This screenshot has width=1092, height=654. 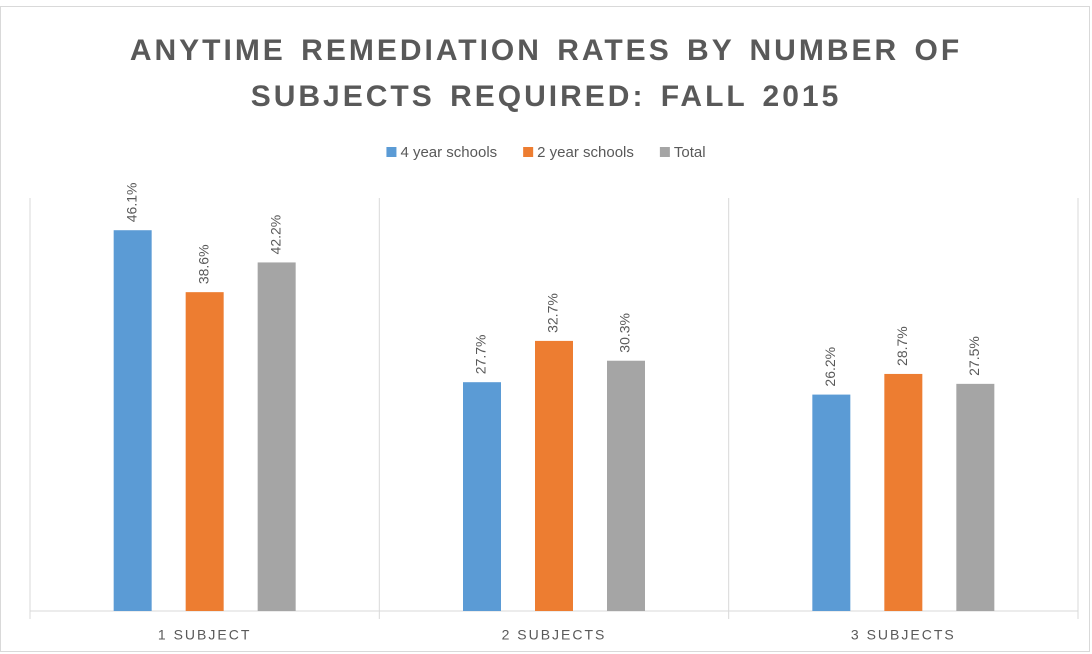 What do you see at coordinates (204, 635) in the screenshot?
I see `x-tick-label: 1 SUBJECT` at bounding box center [204, 635].